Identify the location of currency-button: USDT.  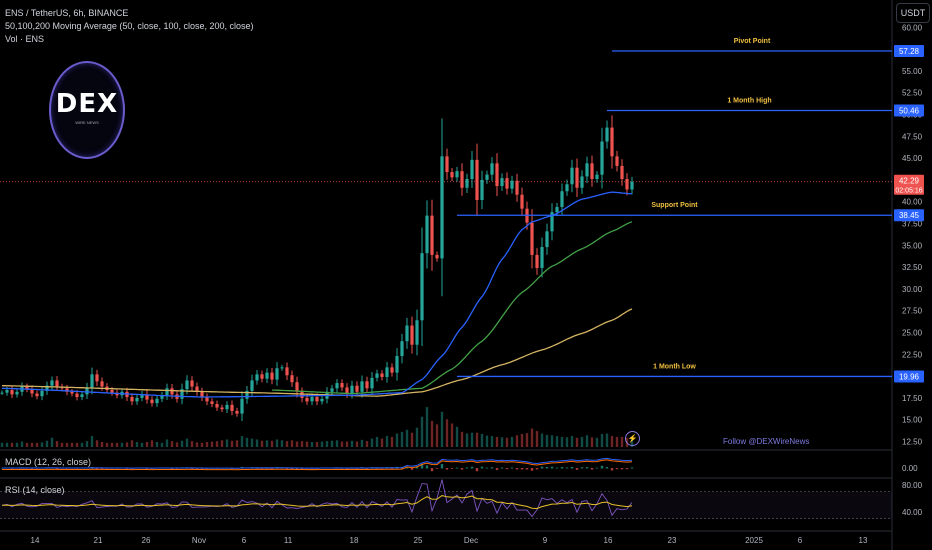
(913, 13).